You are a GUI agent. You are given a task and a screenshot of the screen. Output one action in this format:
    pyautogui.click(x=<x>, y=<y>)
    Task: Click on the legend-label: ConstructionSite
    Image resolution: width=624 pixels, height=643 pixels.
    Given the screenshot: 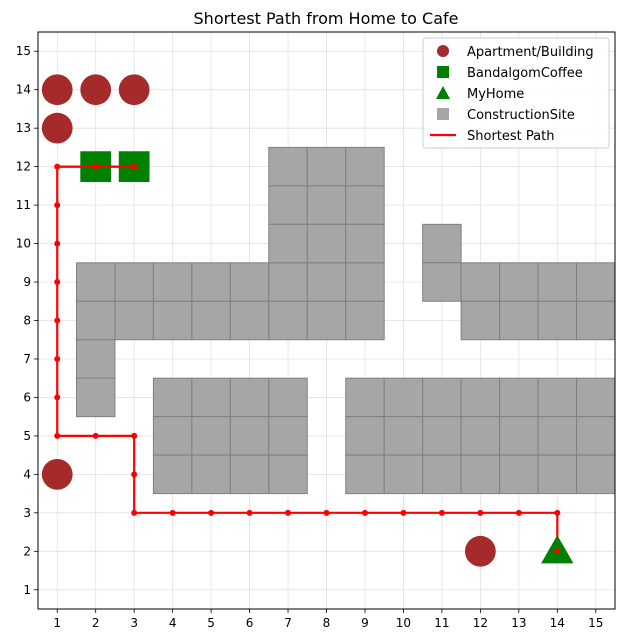 What is the action you would take?
    pyautogui.click(x=521, y=115)
    